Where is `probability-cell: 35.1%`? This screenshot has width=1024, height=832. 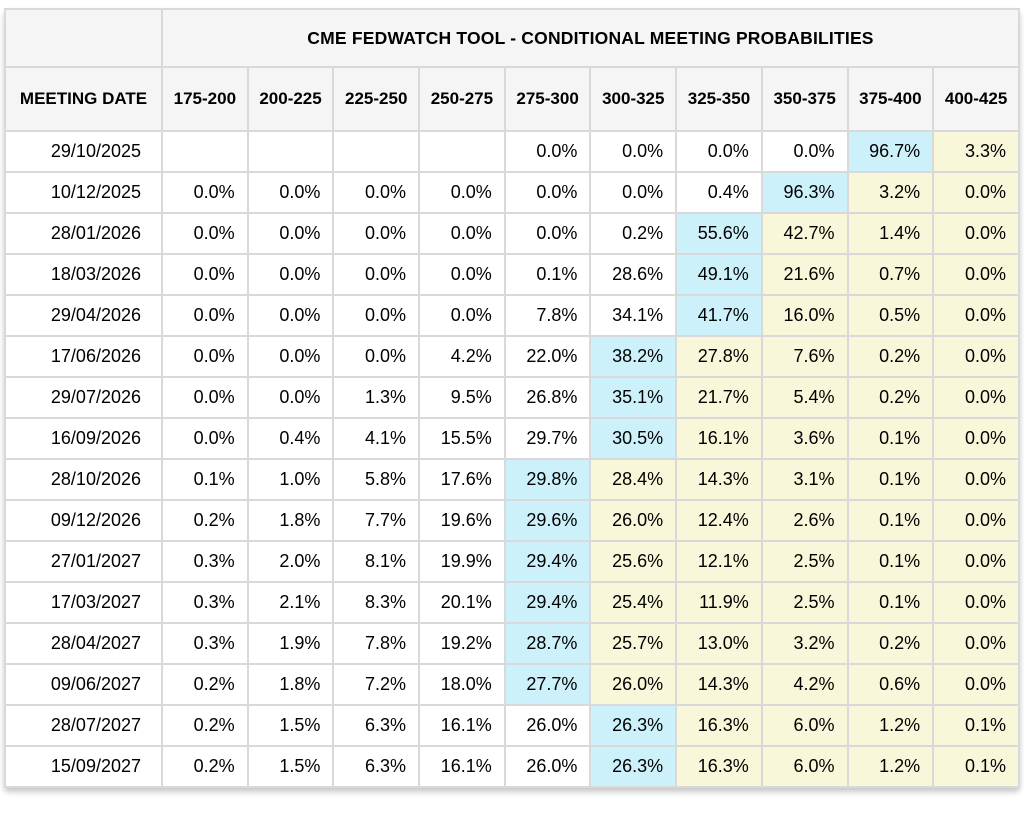
probability-cell: 35.1% is located at coordinates (633, 397).